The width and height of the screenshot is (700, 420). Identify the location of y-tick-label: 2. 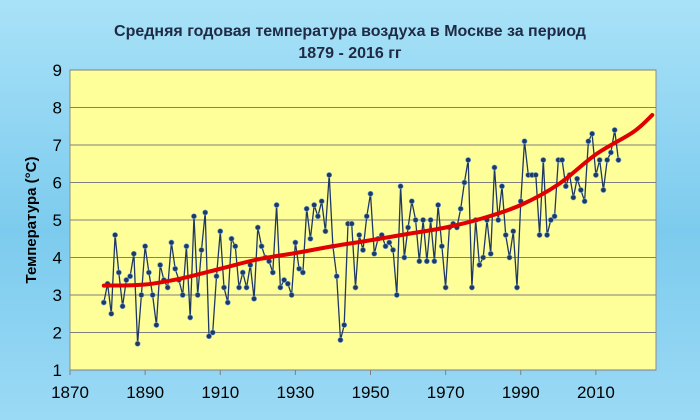
(57, 333).